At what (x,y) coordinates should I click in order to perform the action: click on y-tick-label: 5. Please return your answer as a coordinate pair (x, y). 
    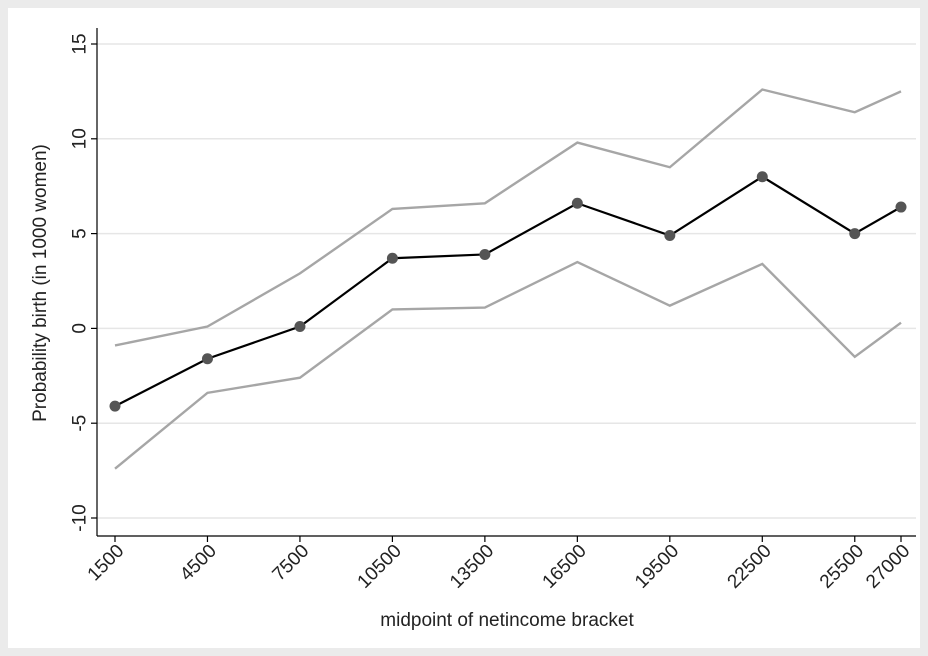
    Looking at the image, I should click on (80, 233).